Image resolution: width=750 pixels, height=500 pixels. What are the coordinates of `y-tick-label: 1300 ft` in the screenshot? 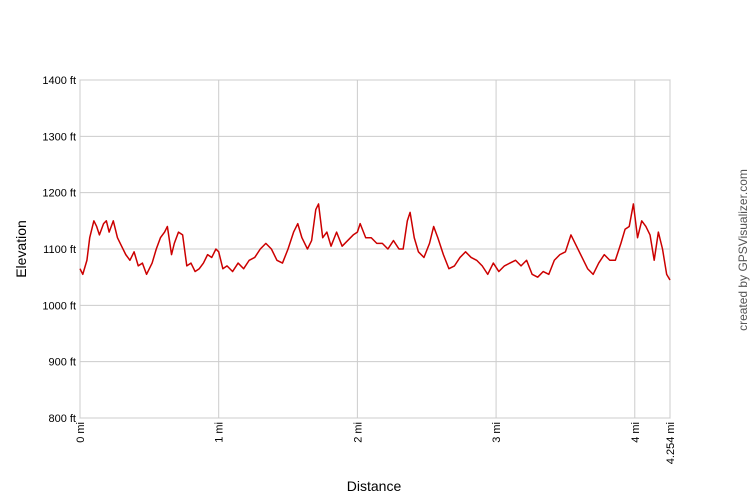 It's located at (59, 137).